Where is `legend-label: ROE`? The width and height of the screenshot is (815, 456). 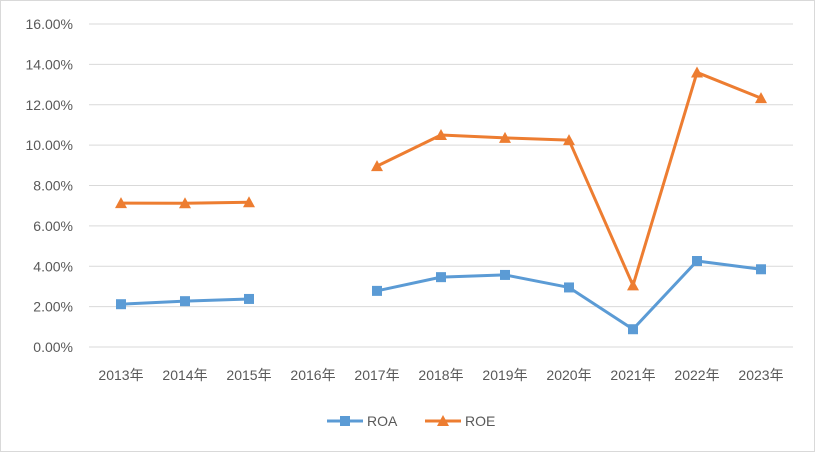
legend-label: ROE is located at coordinates (480, 421).